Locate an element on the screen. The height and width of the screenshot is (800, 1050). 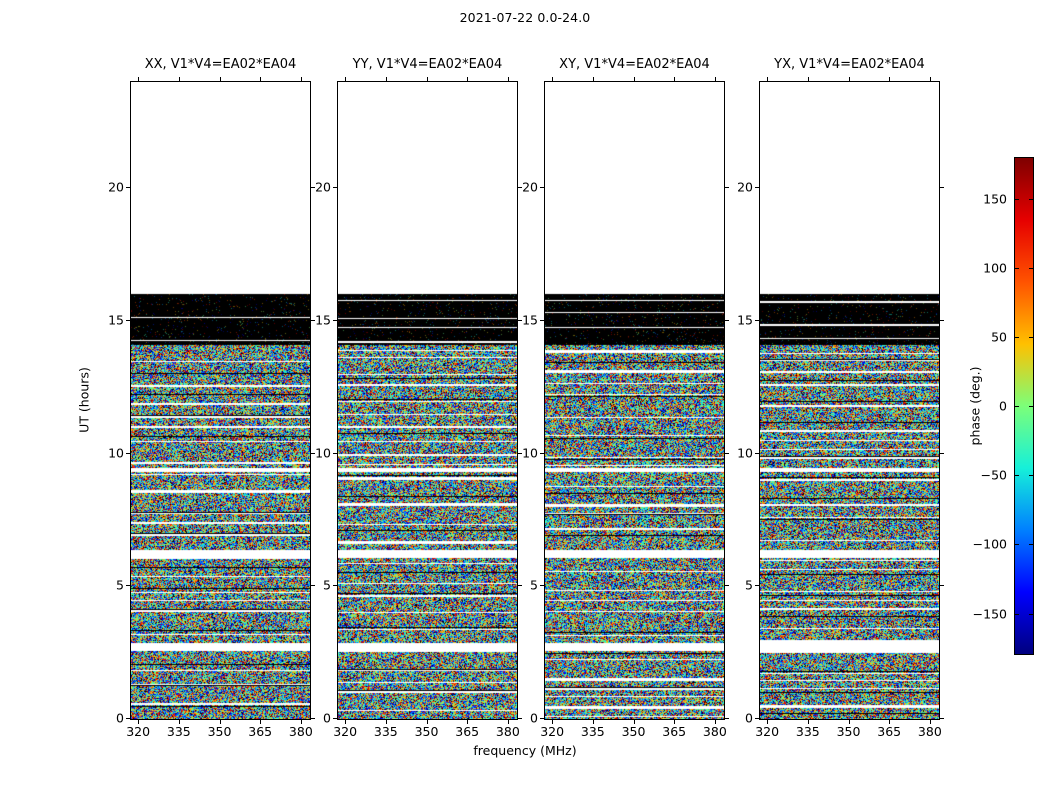
x-axis-label: frequency (MHz) is located at coordinates (525, 750).